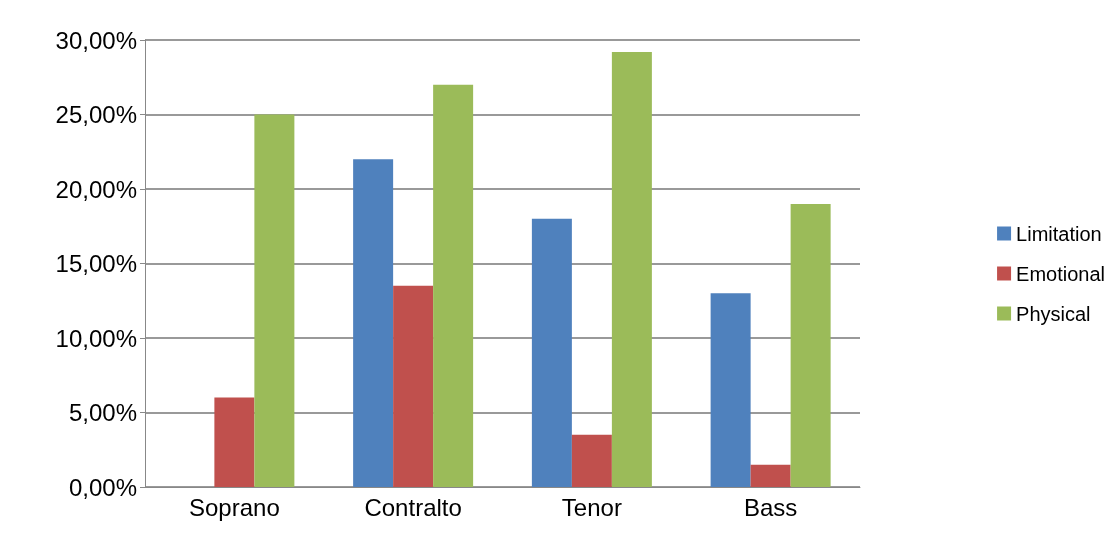 Image resolution: width=1115 pixels, height=547 pixels. I want to click on legend-label: Emotional, so click(1060, 273).